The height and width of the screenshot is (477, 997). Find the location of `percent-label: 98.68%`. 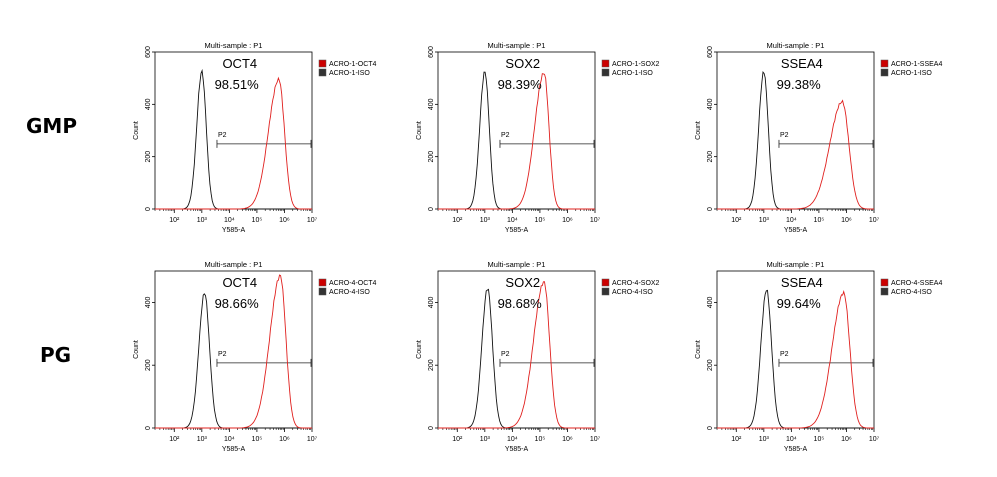

percent-label: 98.68% is located at coordinates (520, 303).